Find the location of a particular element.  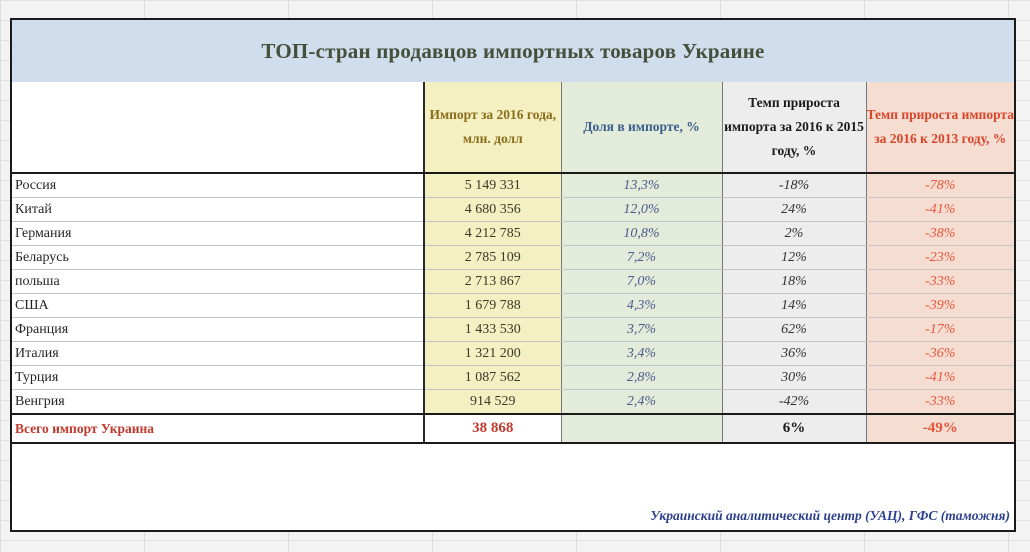

table-row: Беларусь 2 785 109 7,2% 12% -23% is located at coordinates (513, 257).